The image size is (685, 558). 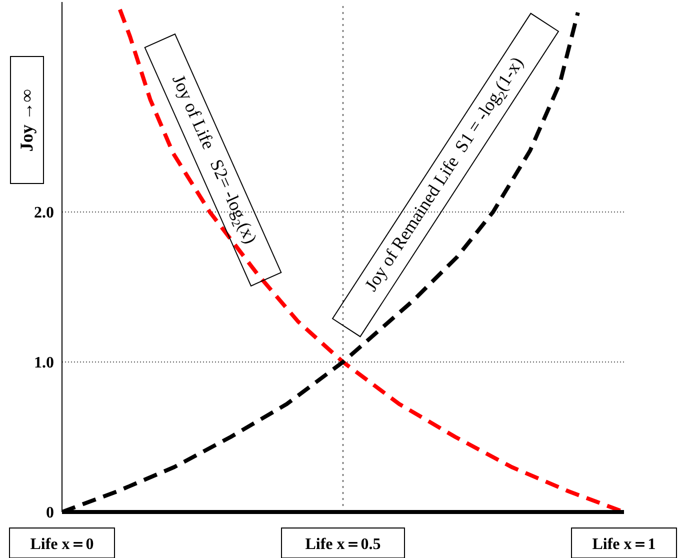 What do you see at coordinates (343, 544) in the screenshot?
I see `x-tick-label: Life x＝0.5` at bounding box center [343, 544].